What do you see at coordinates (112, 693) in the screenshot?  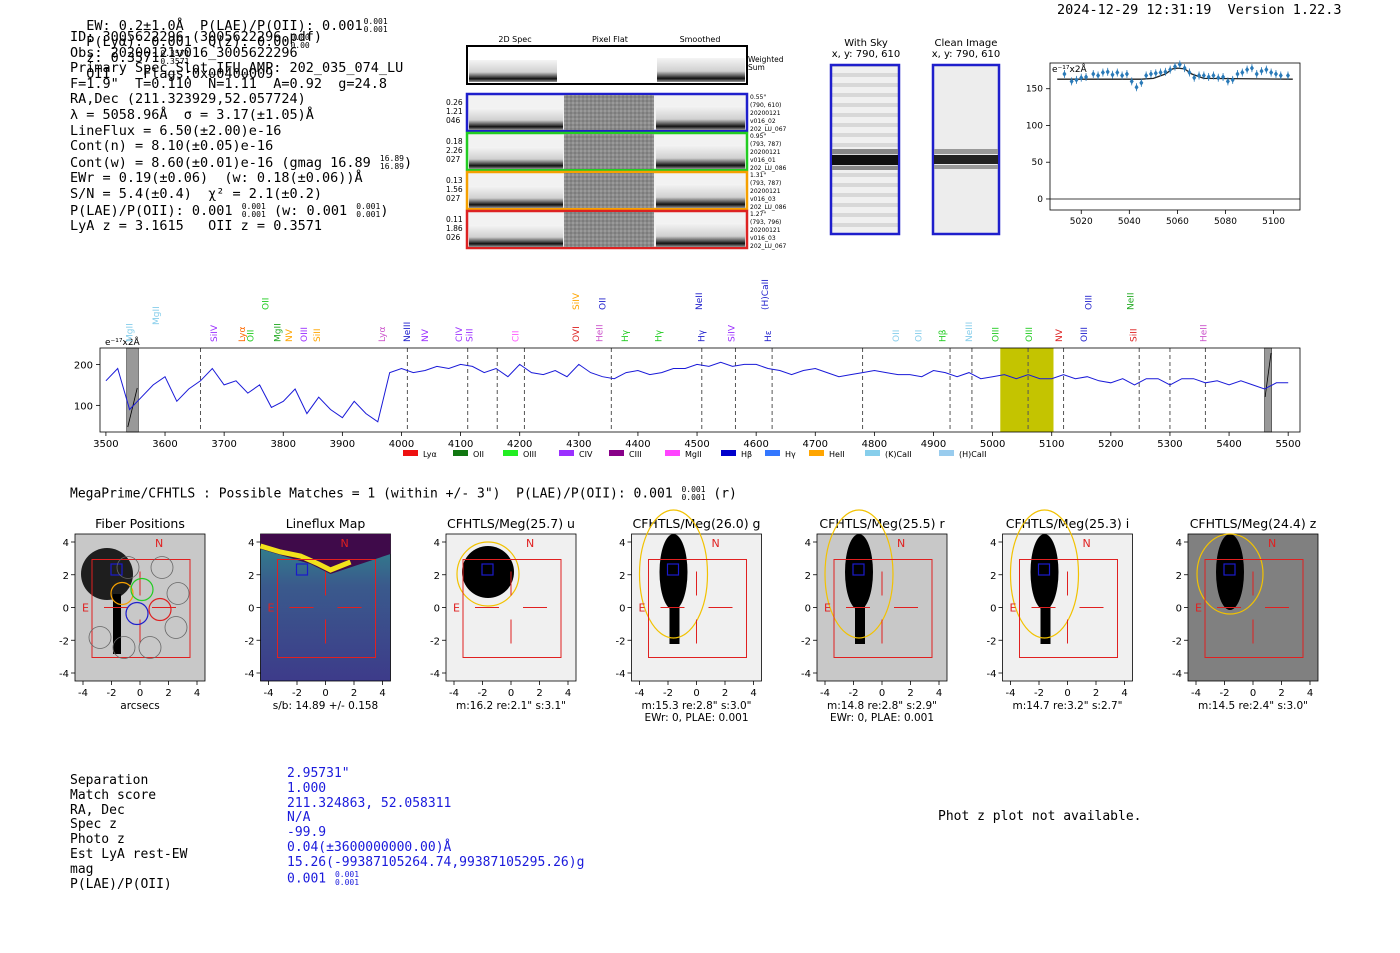 I see `x-tick-label: -2` at bounding box center [112, 693].